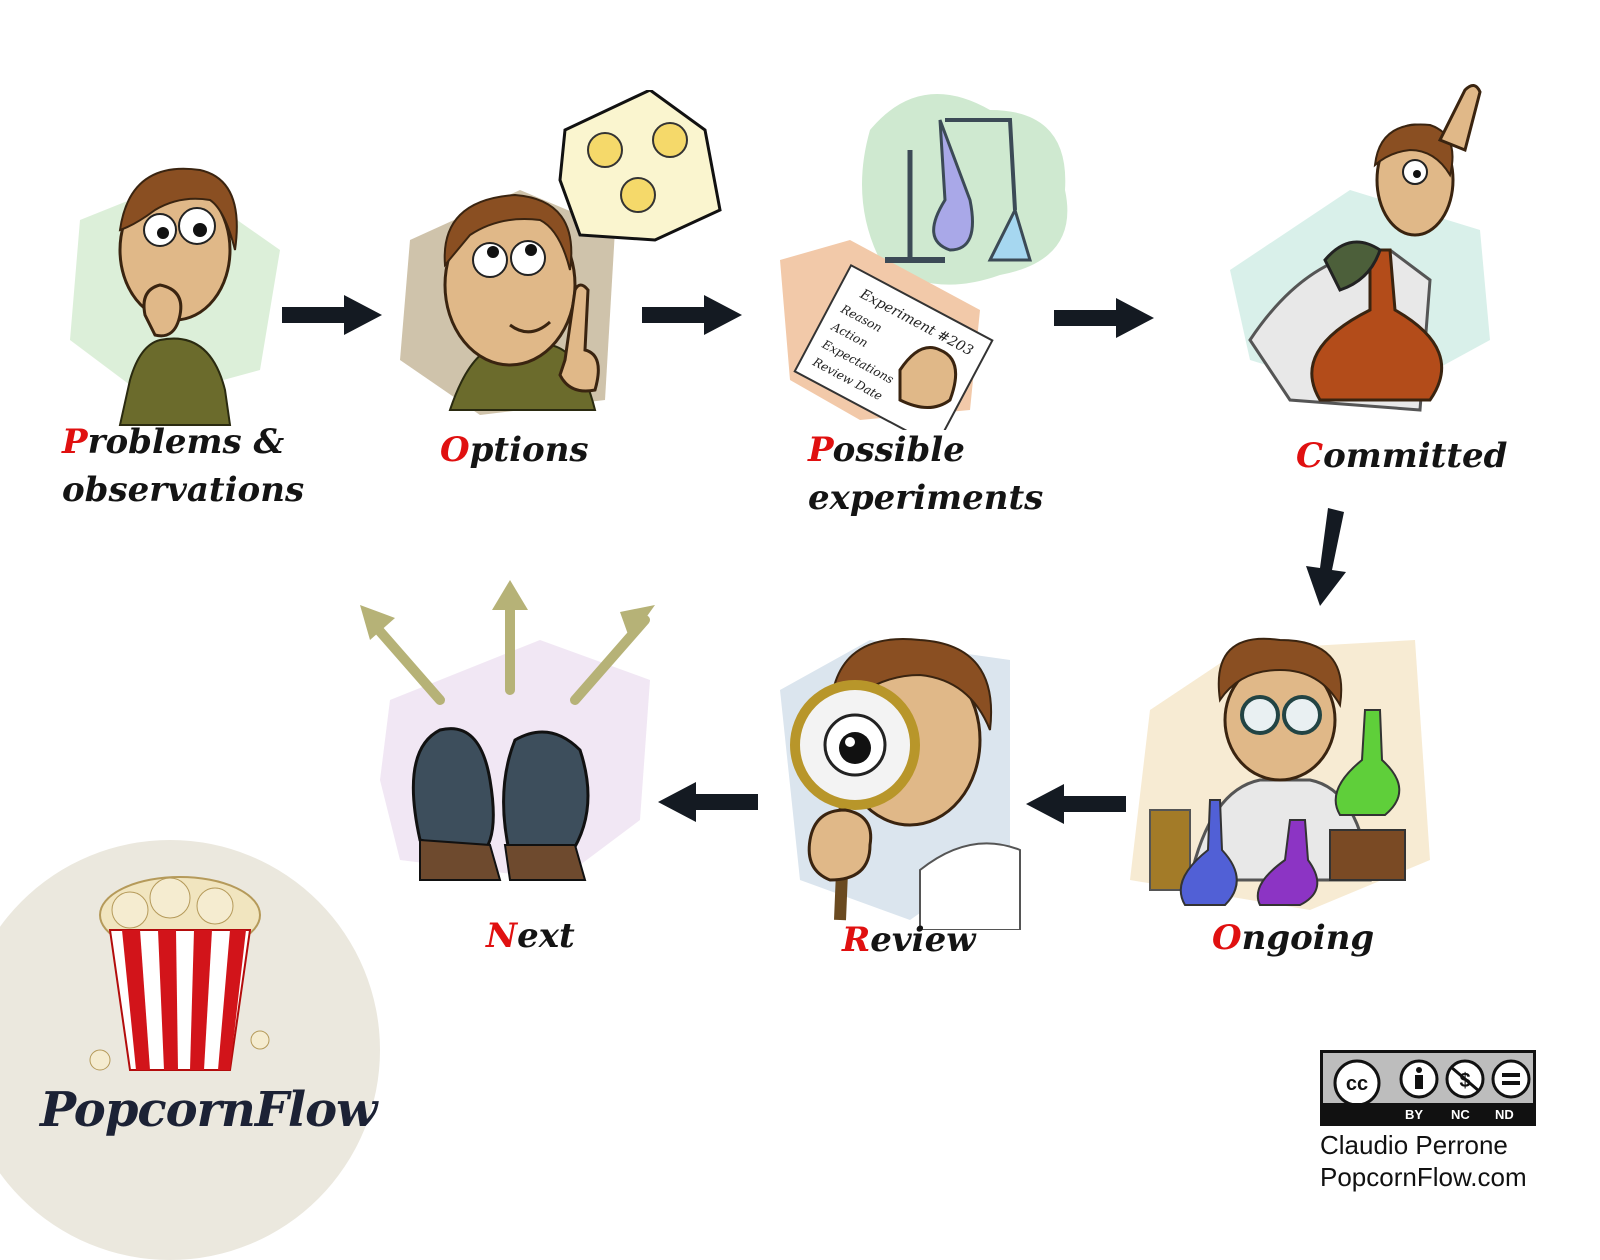 The image size is (1600, 1260). Describe the element at coordinates (208, 1110) in the screenshot. I see `logo-text: PopcornFlow` at that location.